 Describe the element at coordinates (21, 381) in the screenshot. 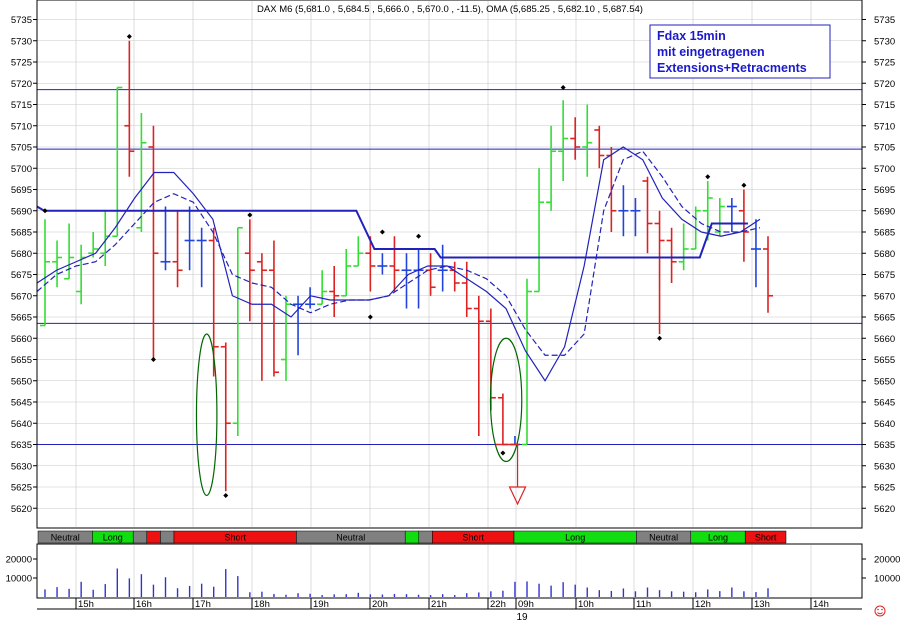

I see `y-tick-label-left: 5650` at that location.